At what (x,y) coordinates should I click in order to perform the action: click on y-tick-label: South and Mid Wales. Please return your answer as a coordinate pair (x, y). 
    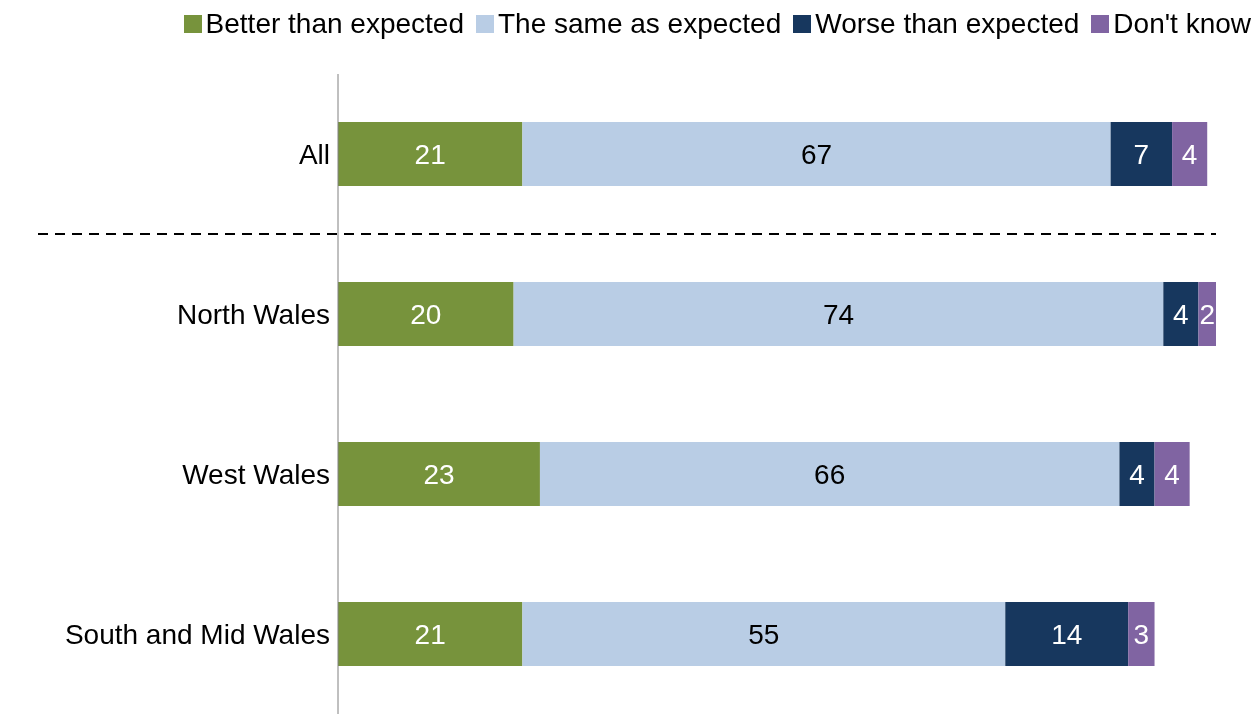
    Looking at the image, I should click on (197, 634).